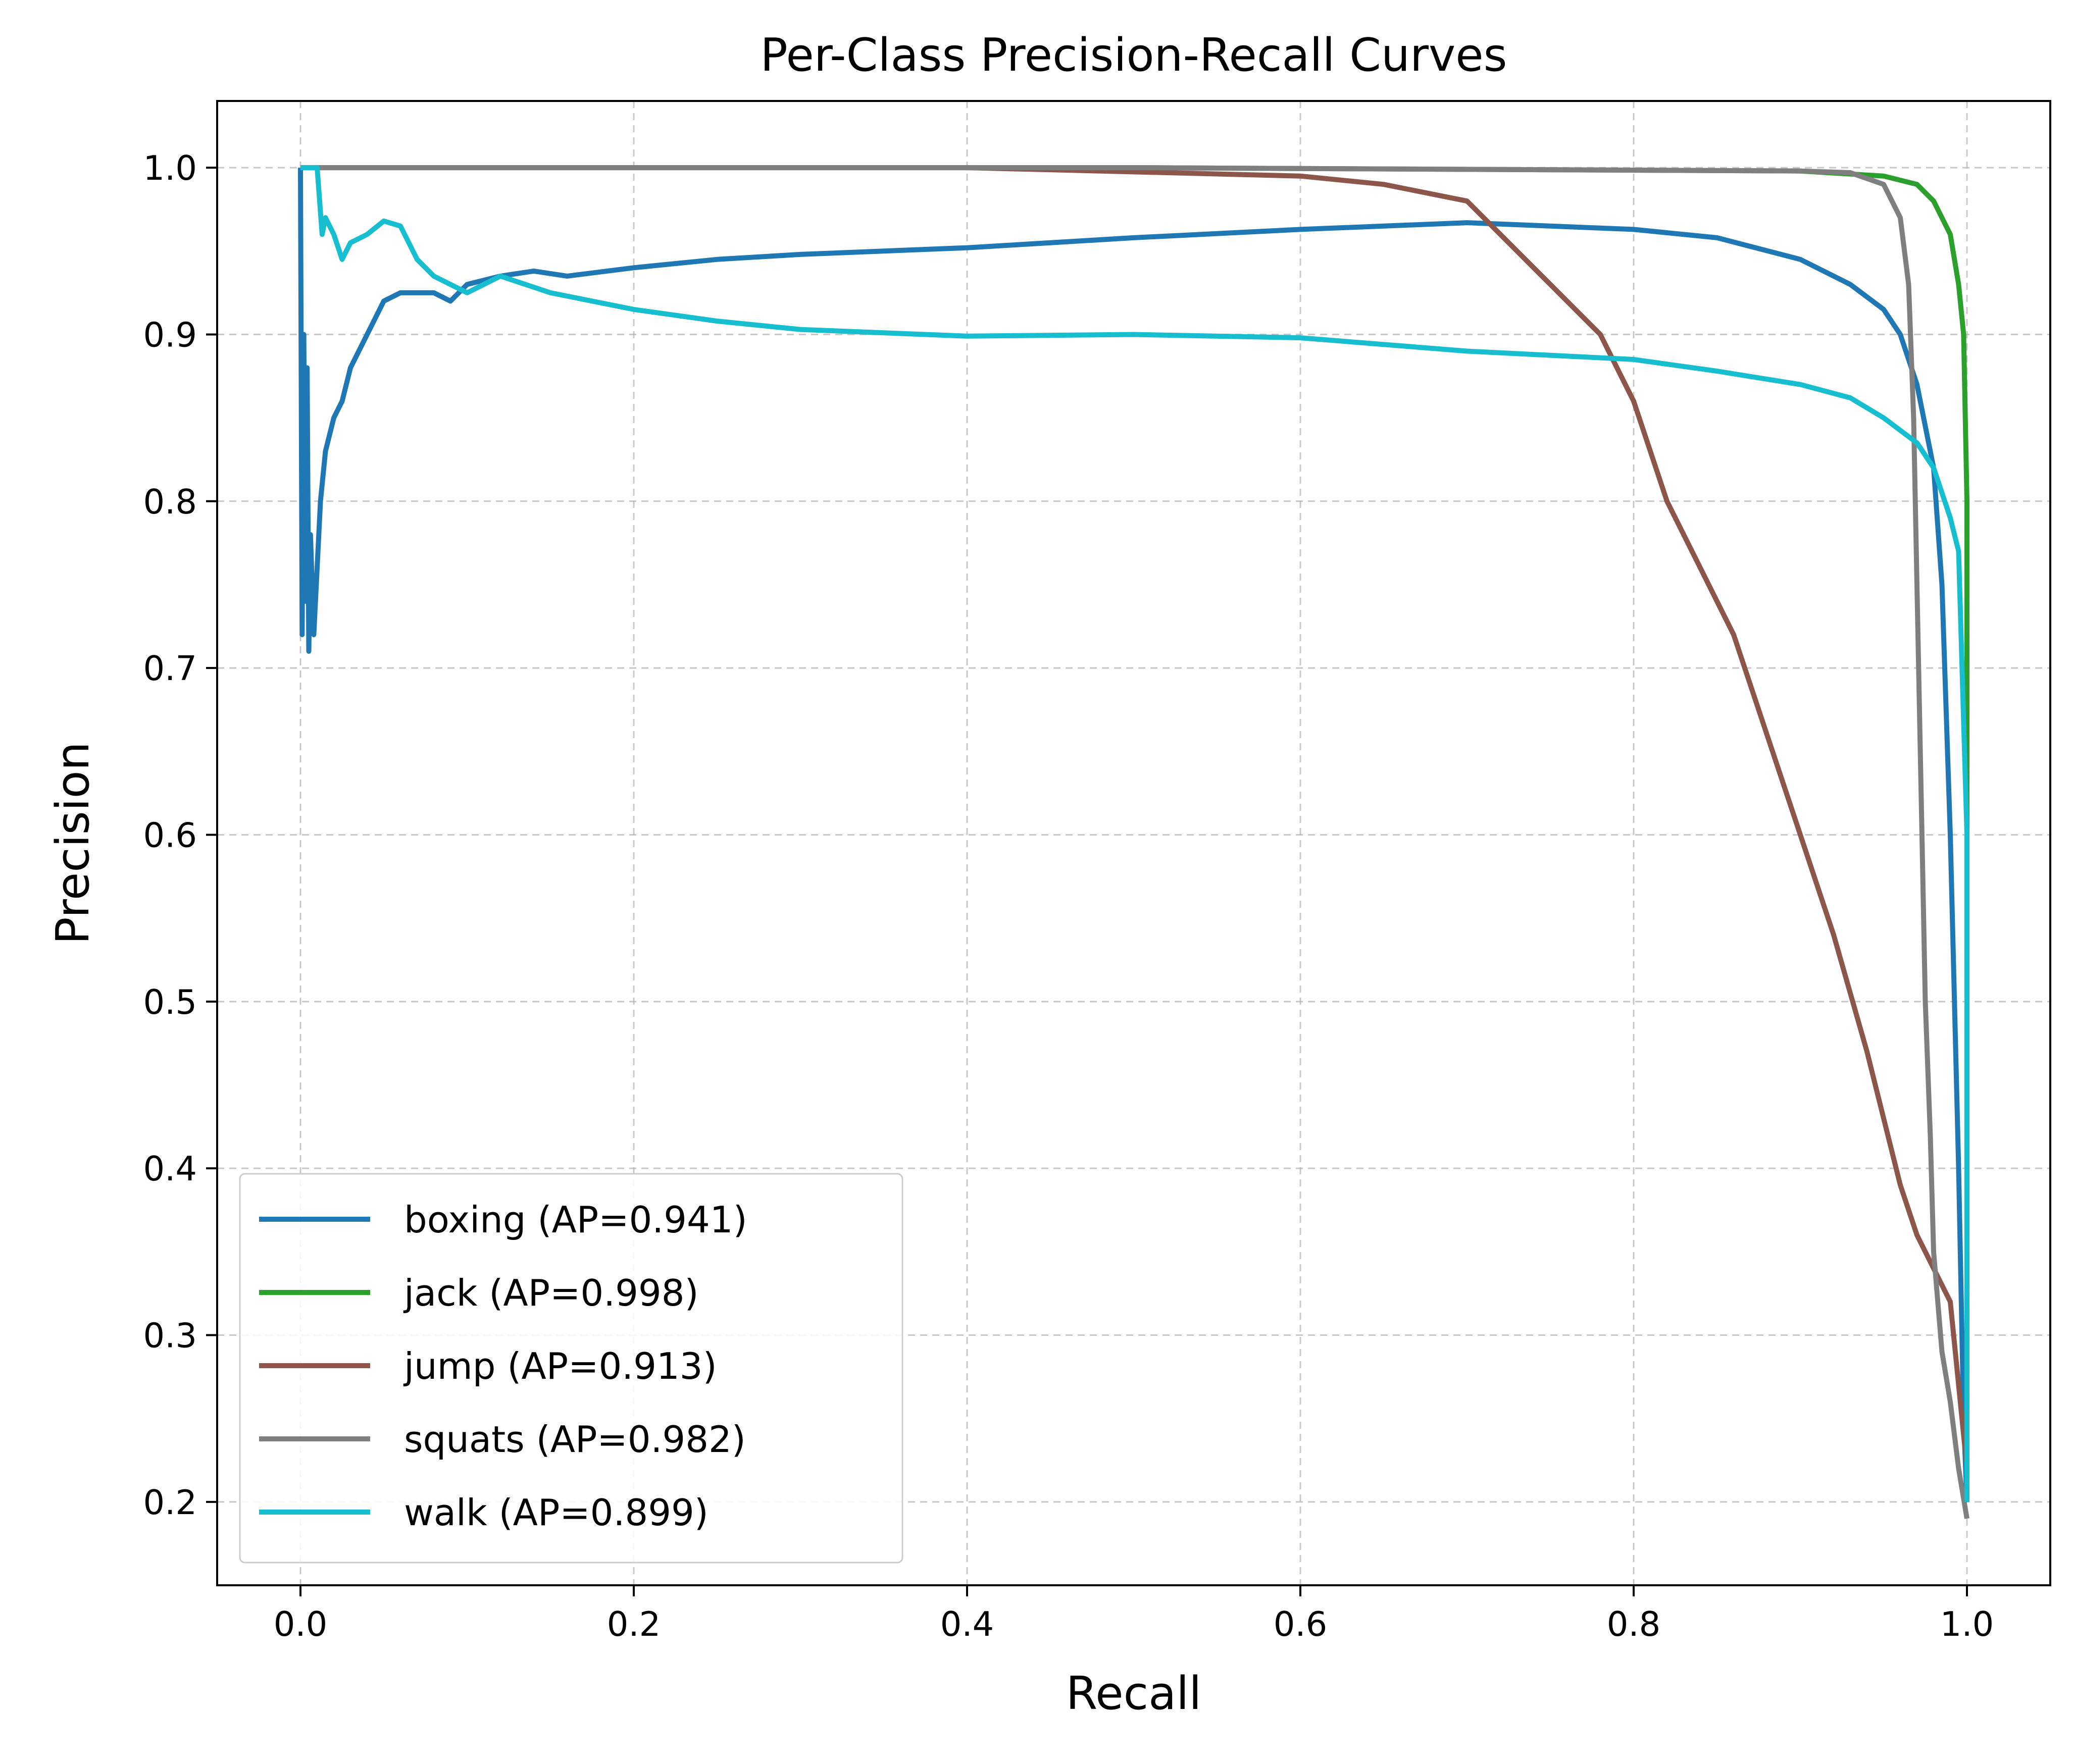 This screenshot has width=2073, height=1764. What do you see at coordinates (170, 1336) in the screenshot?
I see `y-tick-label-1: 0.3` at bounding box center [170, 1336].